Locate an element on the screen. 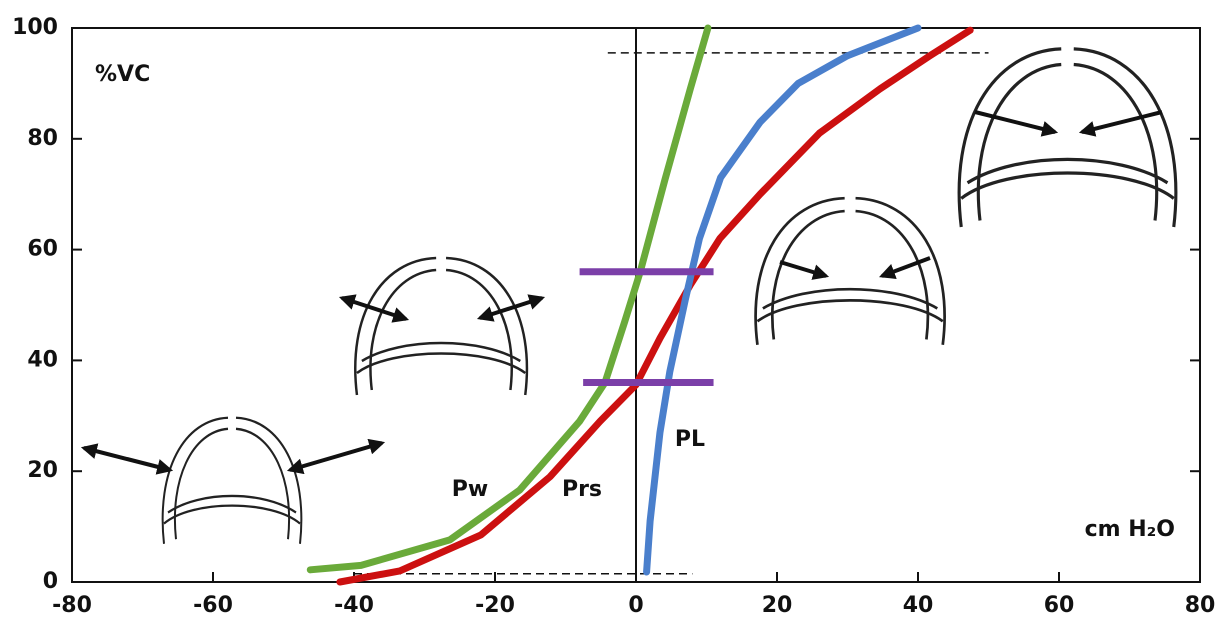 Image resolution: width=1228 pixels, height=619 pixels. x-tick-label: -80 is located at coordinates (72, 605).